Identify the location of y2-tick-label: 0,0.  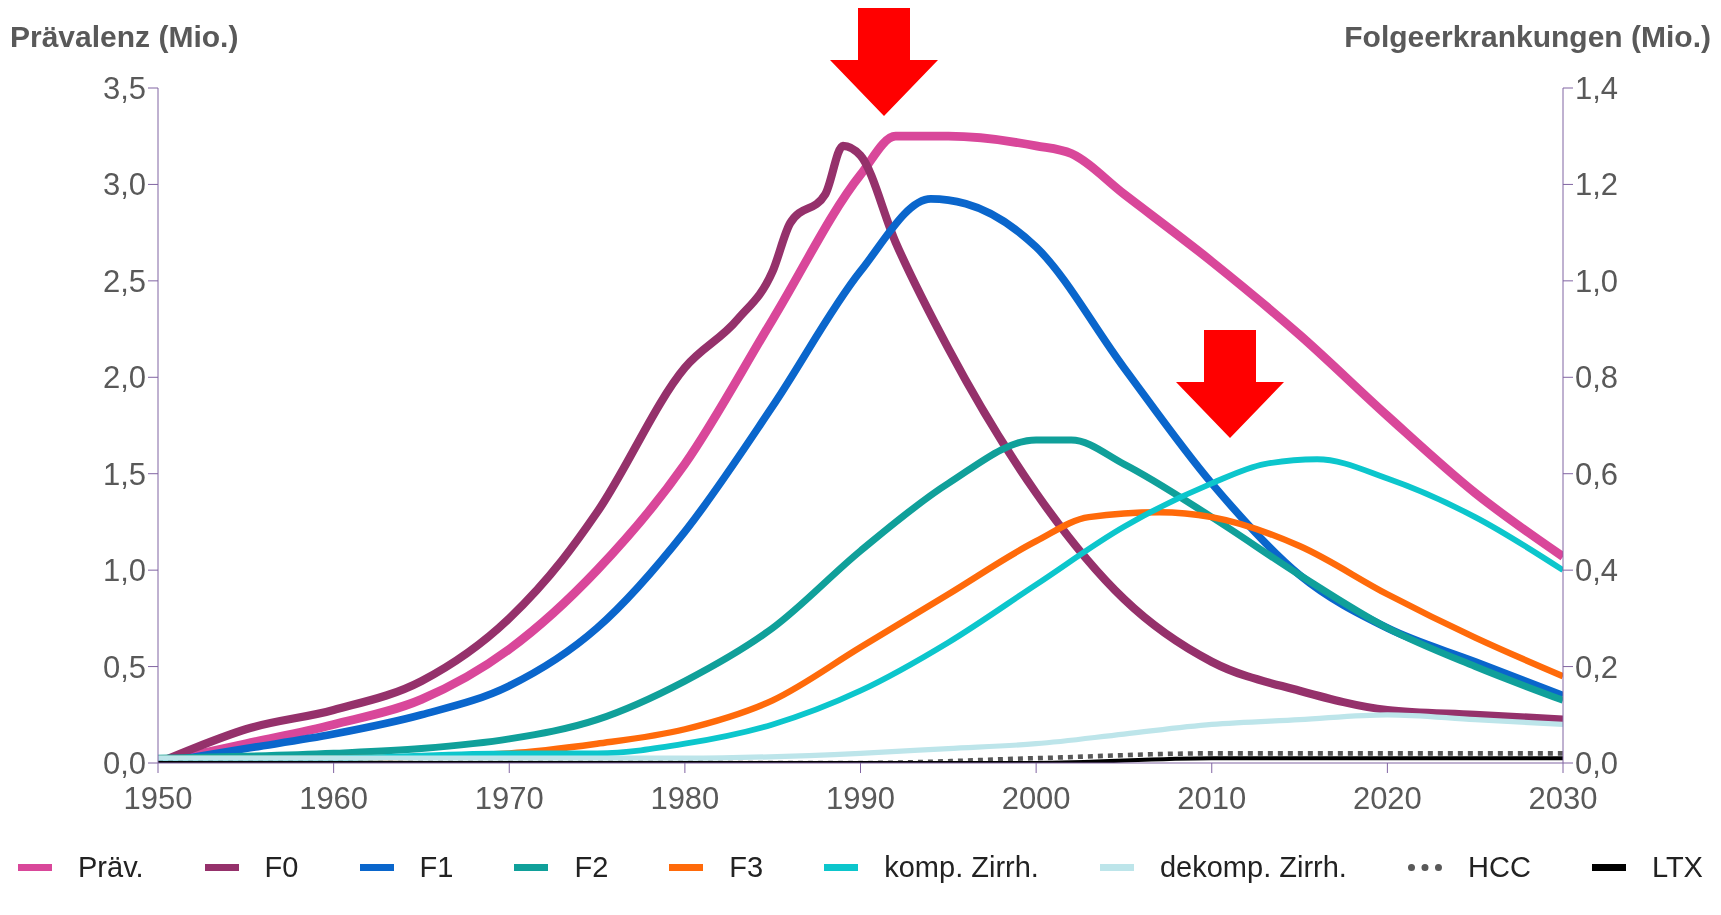
(1597, 764).